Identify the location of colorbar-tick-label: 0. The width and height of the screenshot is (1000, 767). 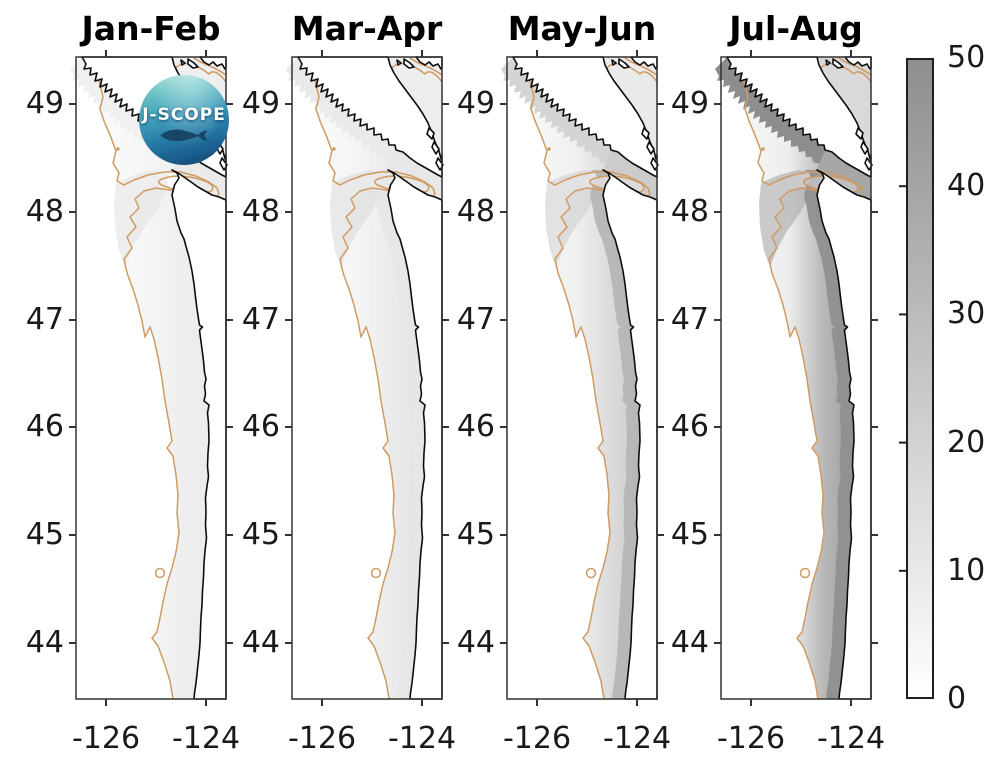
(957, 698).